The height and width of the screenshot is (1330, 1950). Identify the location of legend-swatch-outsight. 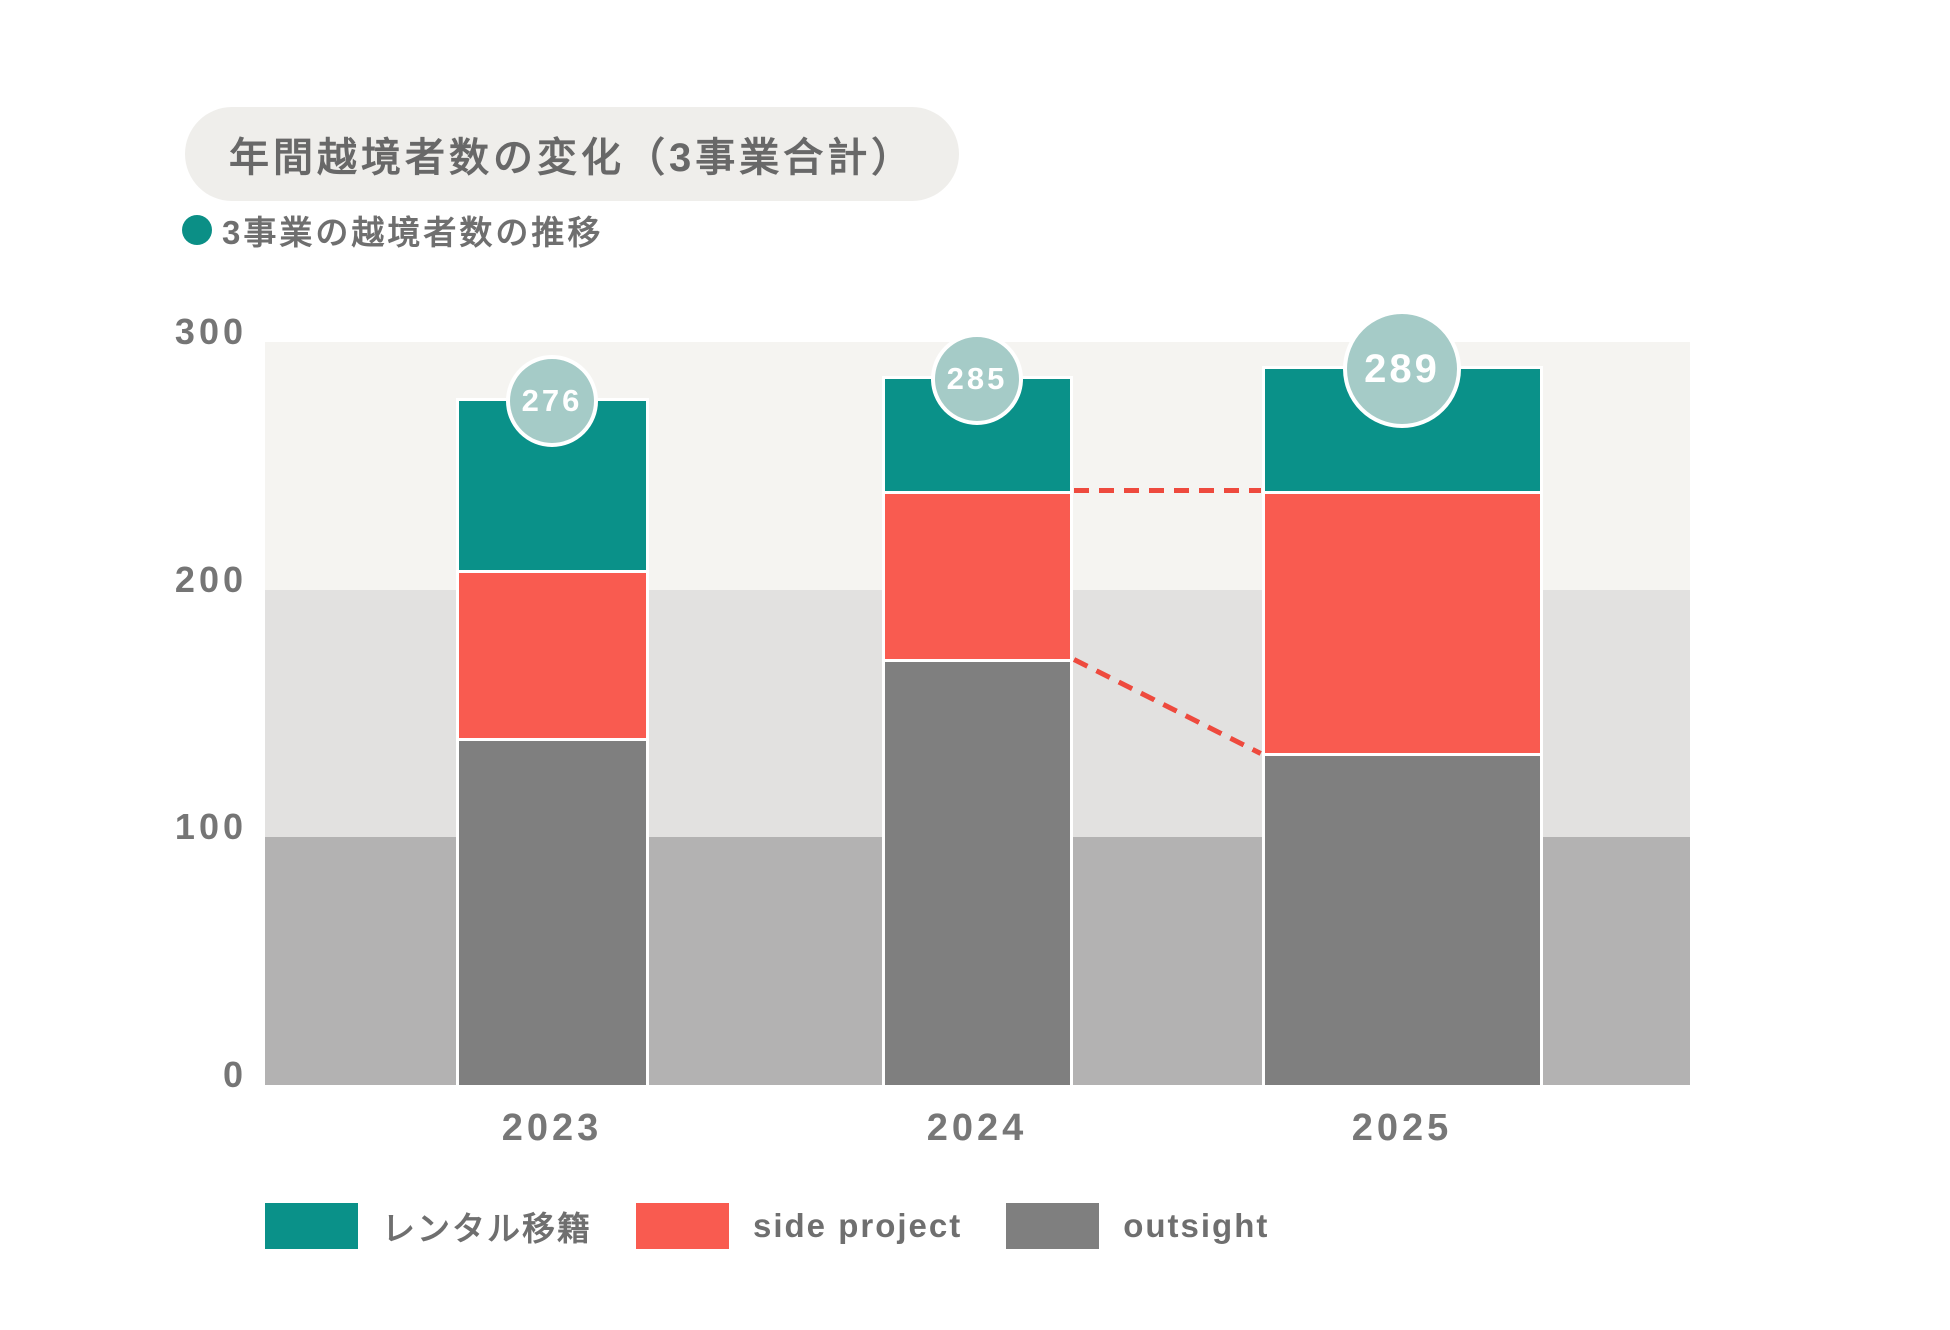
(1053, 1226).